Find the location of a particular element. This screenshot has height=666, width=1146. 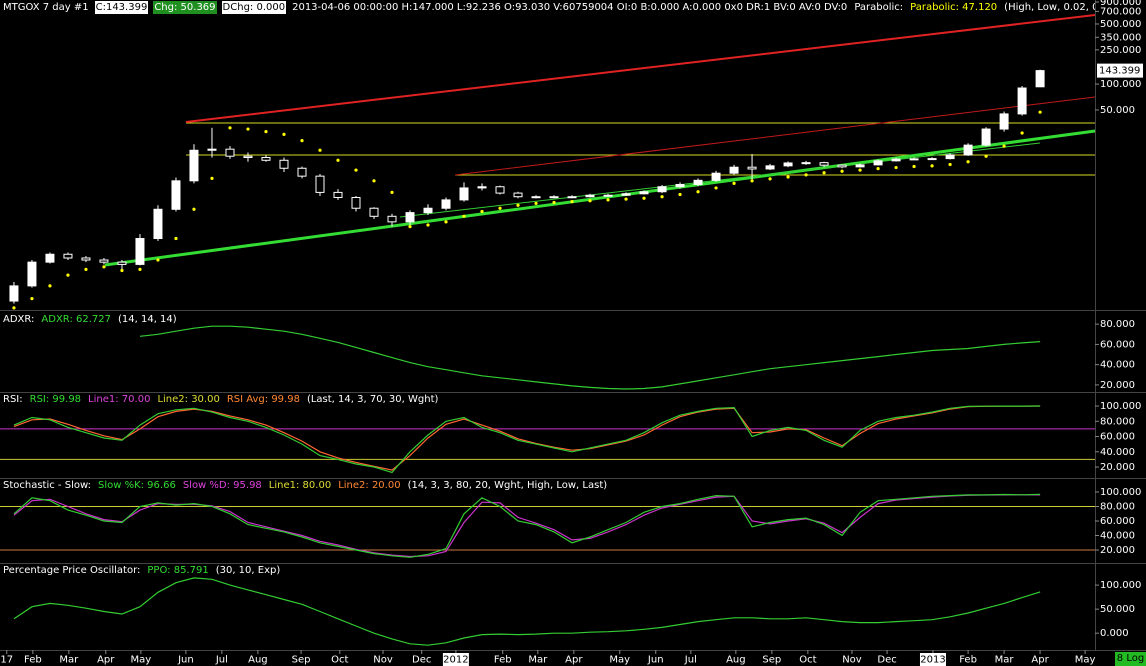

header-item: RSI Avg: 99.98 is located at coordinates (263, 399).